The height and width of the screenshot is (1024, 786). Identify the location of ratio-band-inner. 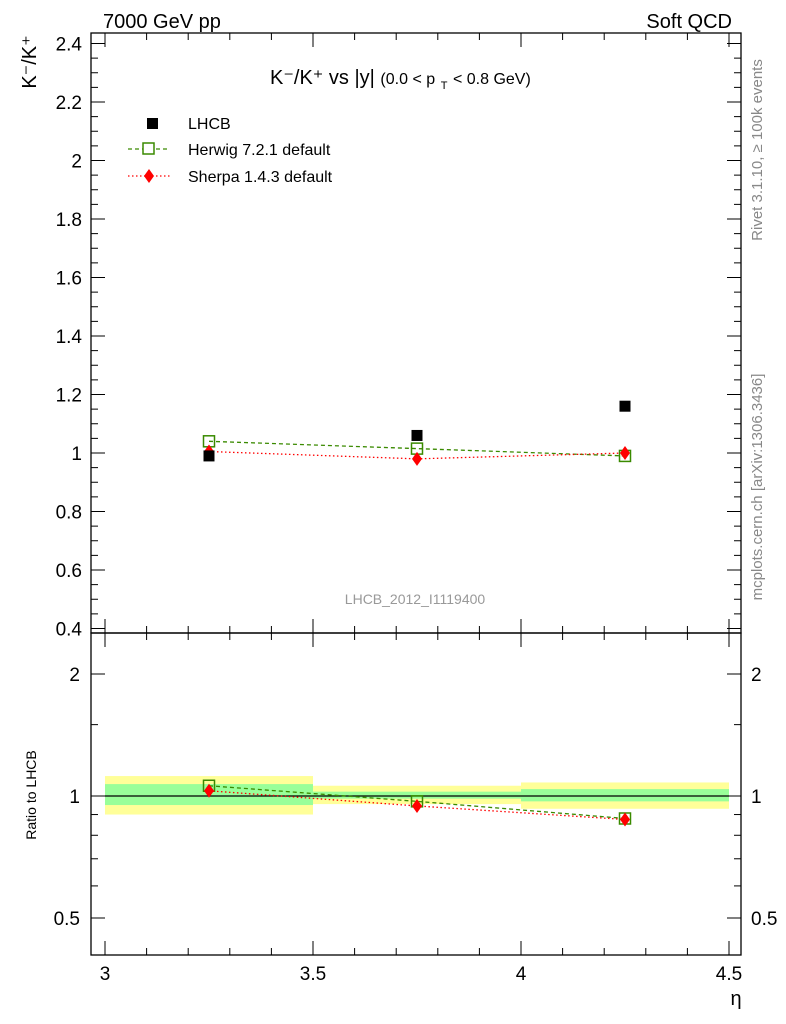
(625, 795).